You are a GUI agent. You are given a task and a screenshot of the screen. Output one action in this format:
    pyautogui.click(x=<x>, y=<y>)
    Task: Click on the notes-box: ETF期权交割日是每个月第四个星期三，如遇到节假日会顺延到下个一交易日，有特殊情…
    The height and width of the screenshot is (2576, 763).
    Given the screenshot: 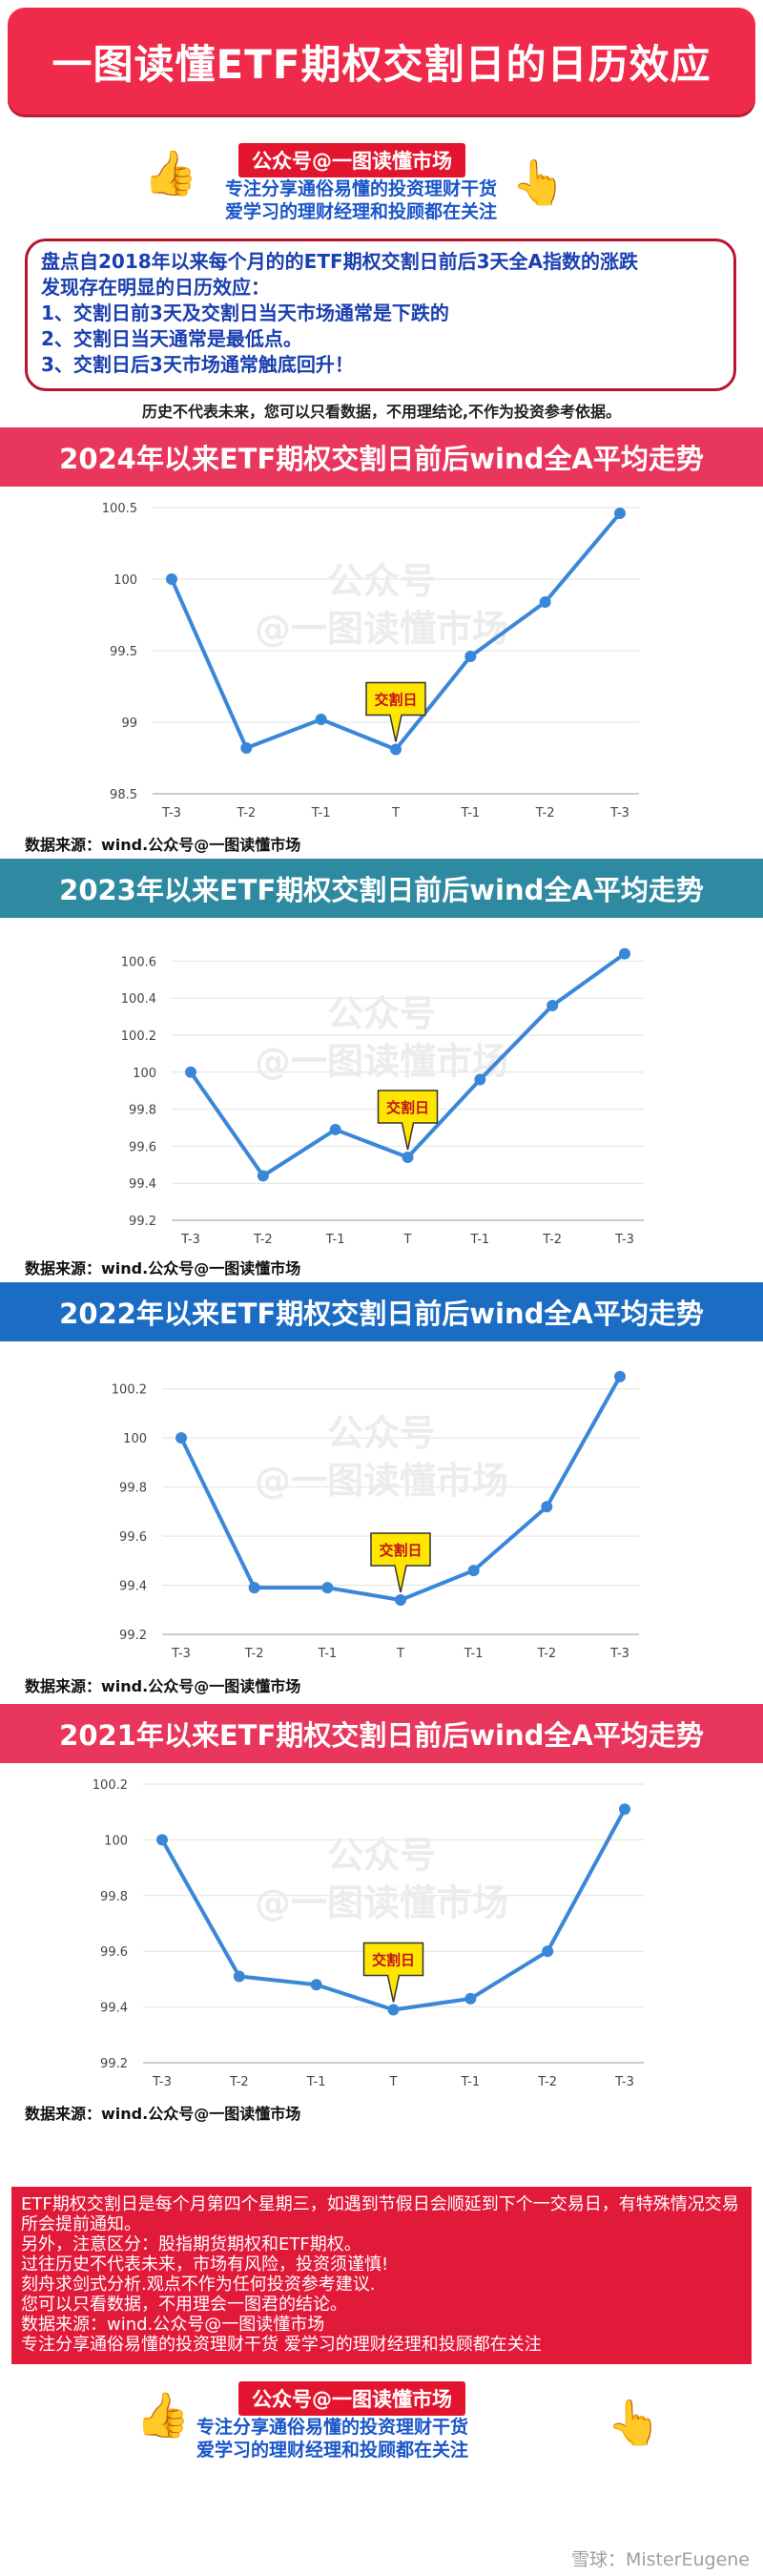 What is the action you would take?
    pyautogui.click(x=381, y=2275)
    